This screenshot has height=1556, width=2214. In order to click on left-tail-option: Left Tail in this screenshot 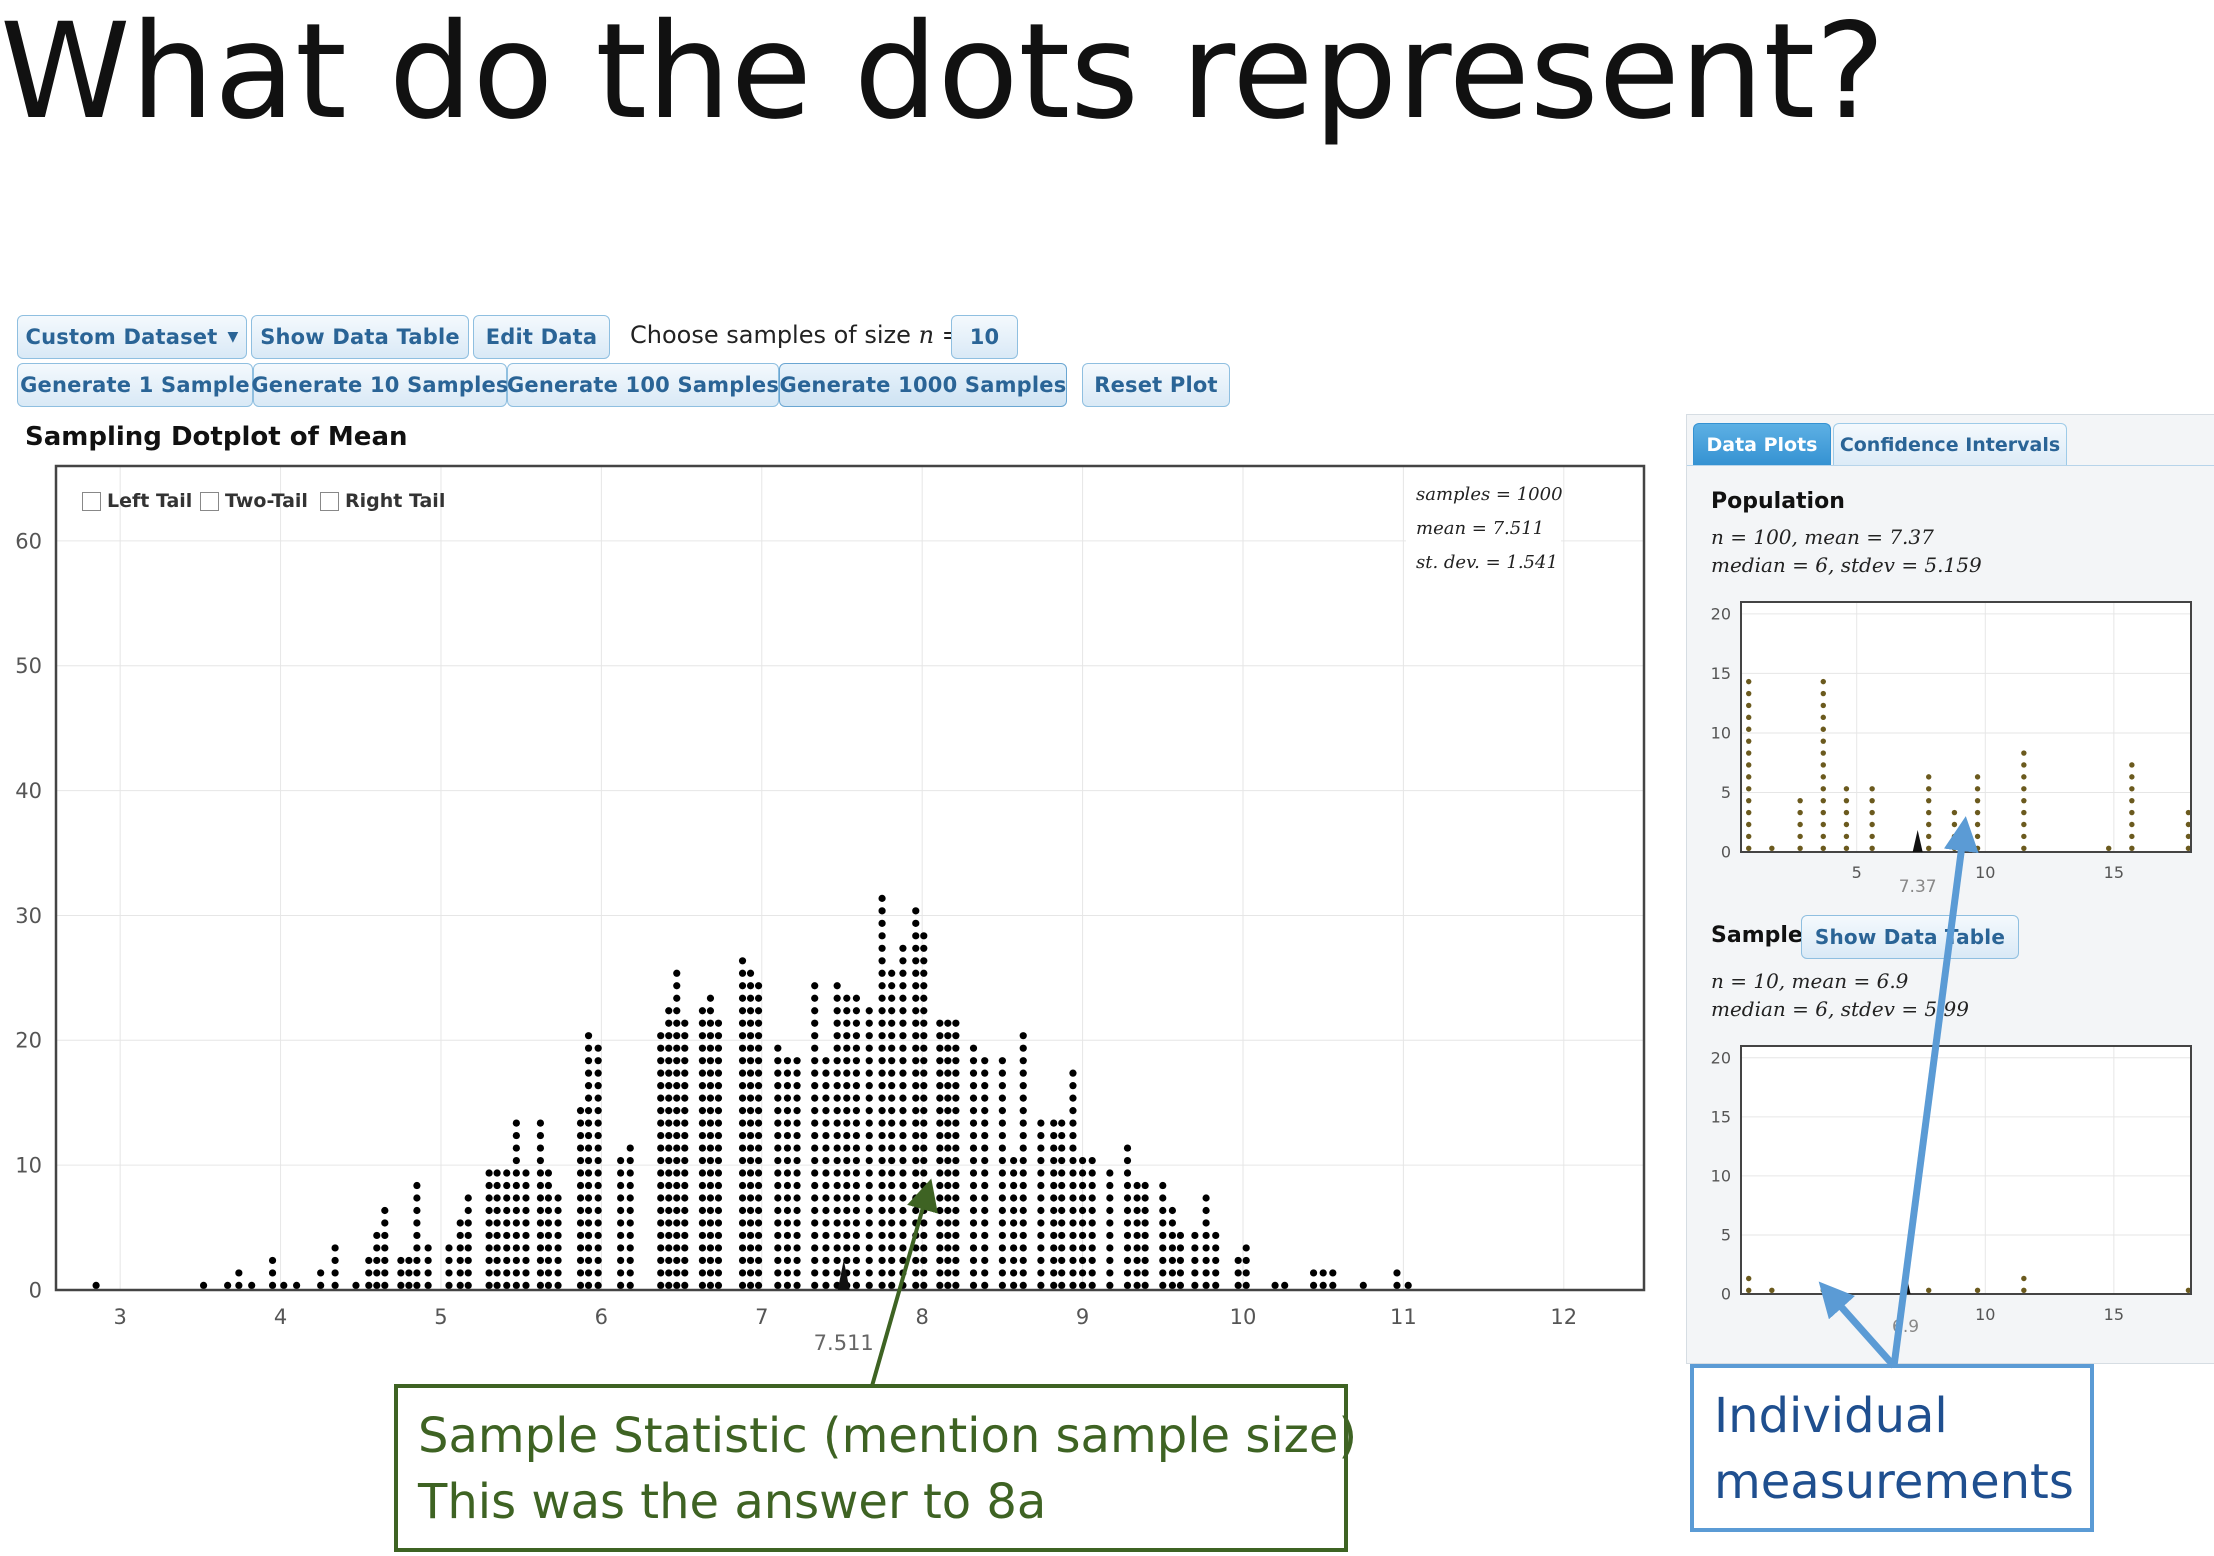, I will do `click(137, 501)`.